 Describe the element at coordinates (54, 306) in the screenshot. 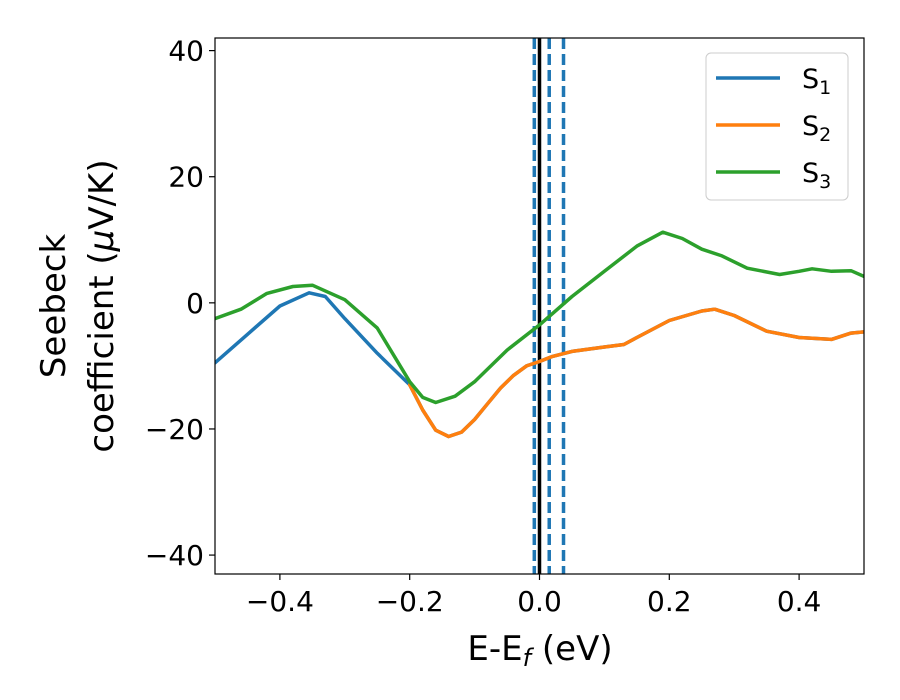

I see `y-axis-label-line1: Seebeck` at that location.